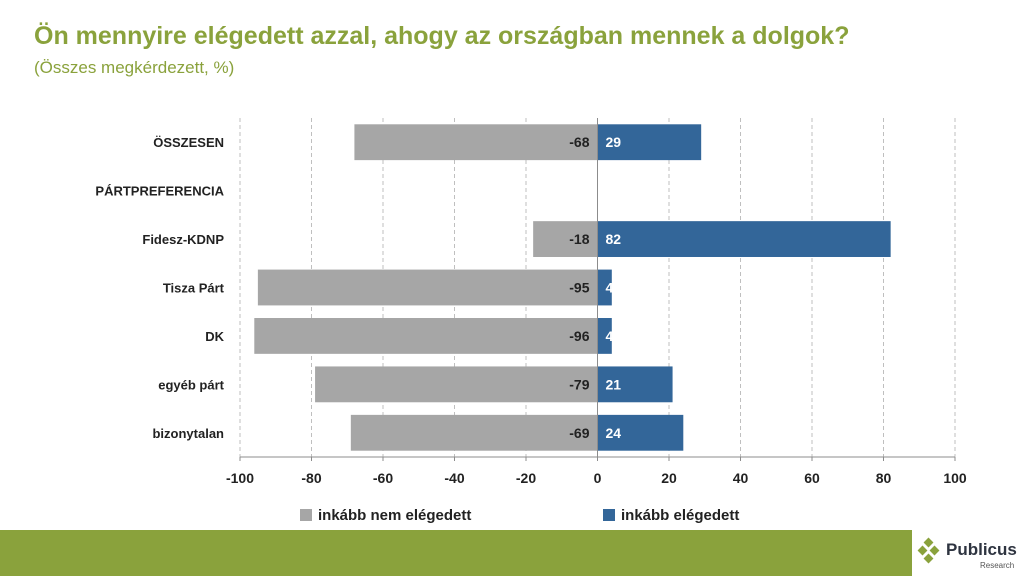  I want to click on x-tick-label: 80, so click(884, 478).